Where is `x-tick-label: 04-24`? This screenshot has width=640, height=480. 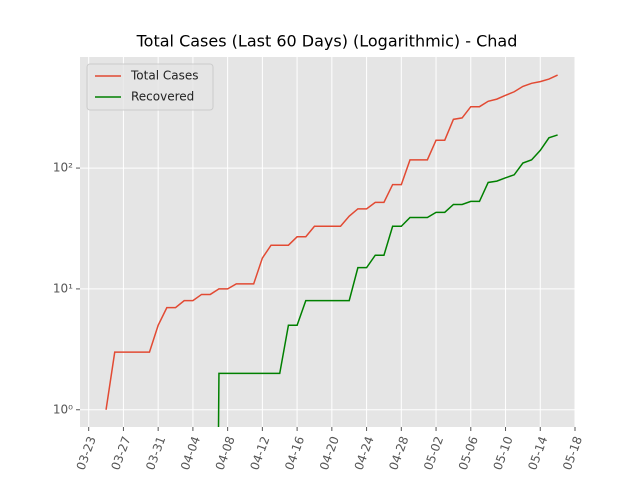 x-tick-label: 04-24 is located at coordinates (364, 453).